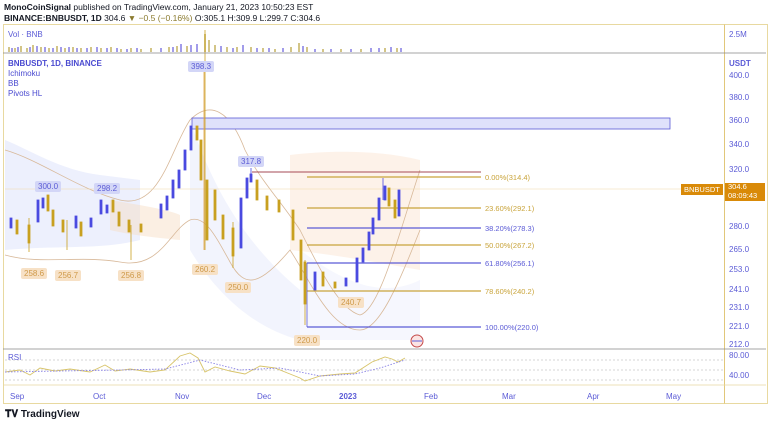 This screenshot has height=425, width=768. What do you see at coordinates (739, 249) in the screenshot?
I see `axis-tick: 265.0` at bounding box center [739, 249].